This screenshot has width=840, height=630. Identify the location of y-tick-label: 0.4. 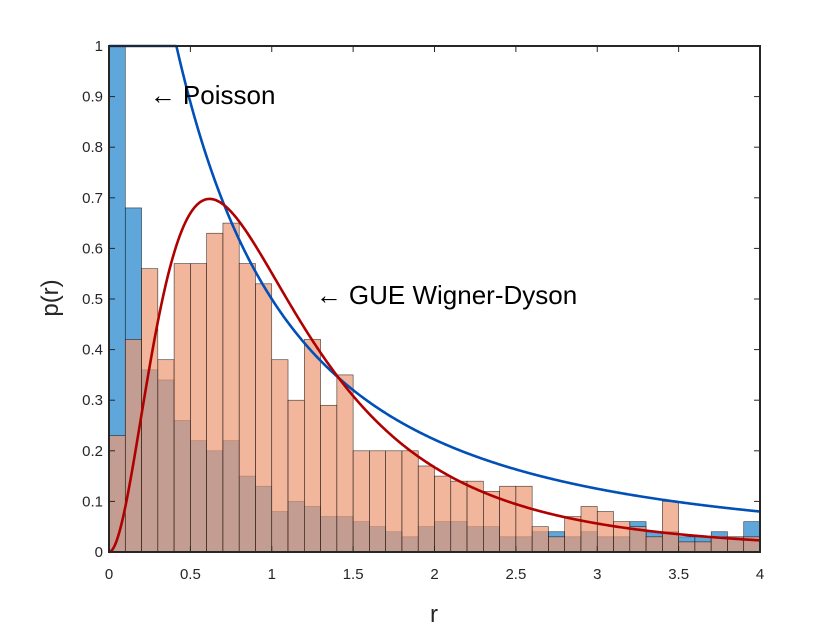
(92, 350).